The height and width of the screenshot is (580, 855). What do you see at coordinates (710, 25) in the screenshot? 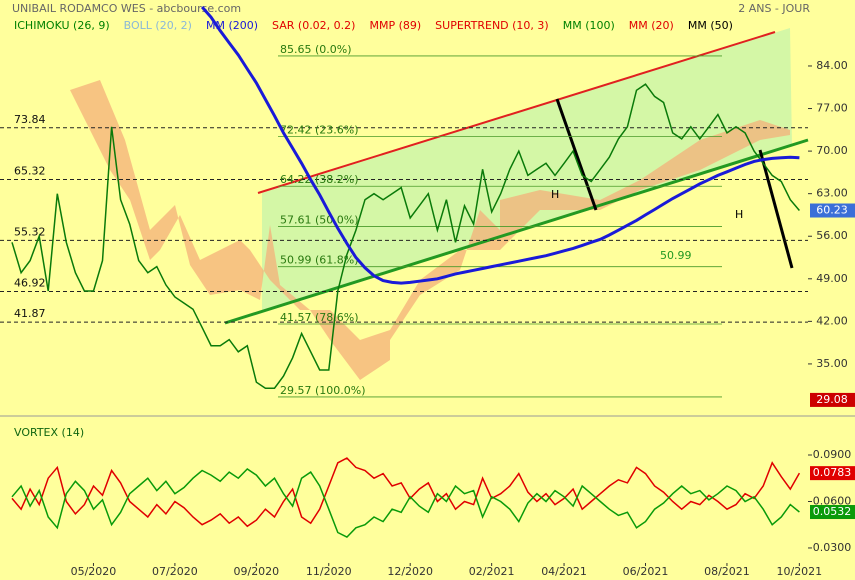
I see `legend-entry: MM (50)` at bounding box center [710, 25].